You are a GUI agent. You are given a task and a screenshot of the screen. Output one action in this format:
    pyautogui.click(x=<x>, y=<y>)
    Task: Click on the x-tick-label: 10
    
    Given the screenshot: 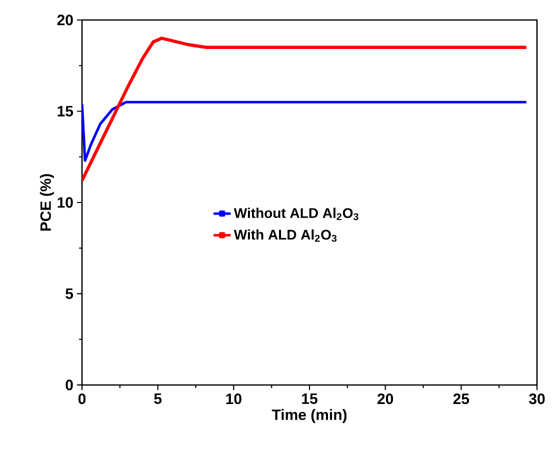 What is the action you would take?
    pyautogui.click(x=234, y=399)
    